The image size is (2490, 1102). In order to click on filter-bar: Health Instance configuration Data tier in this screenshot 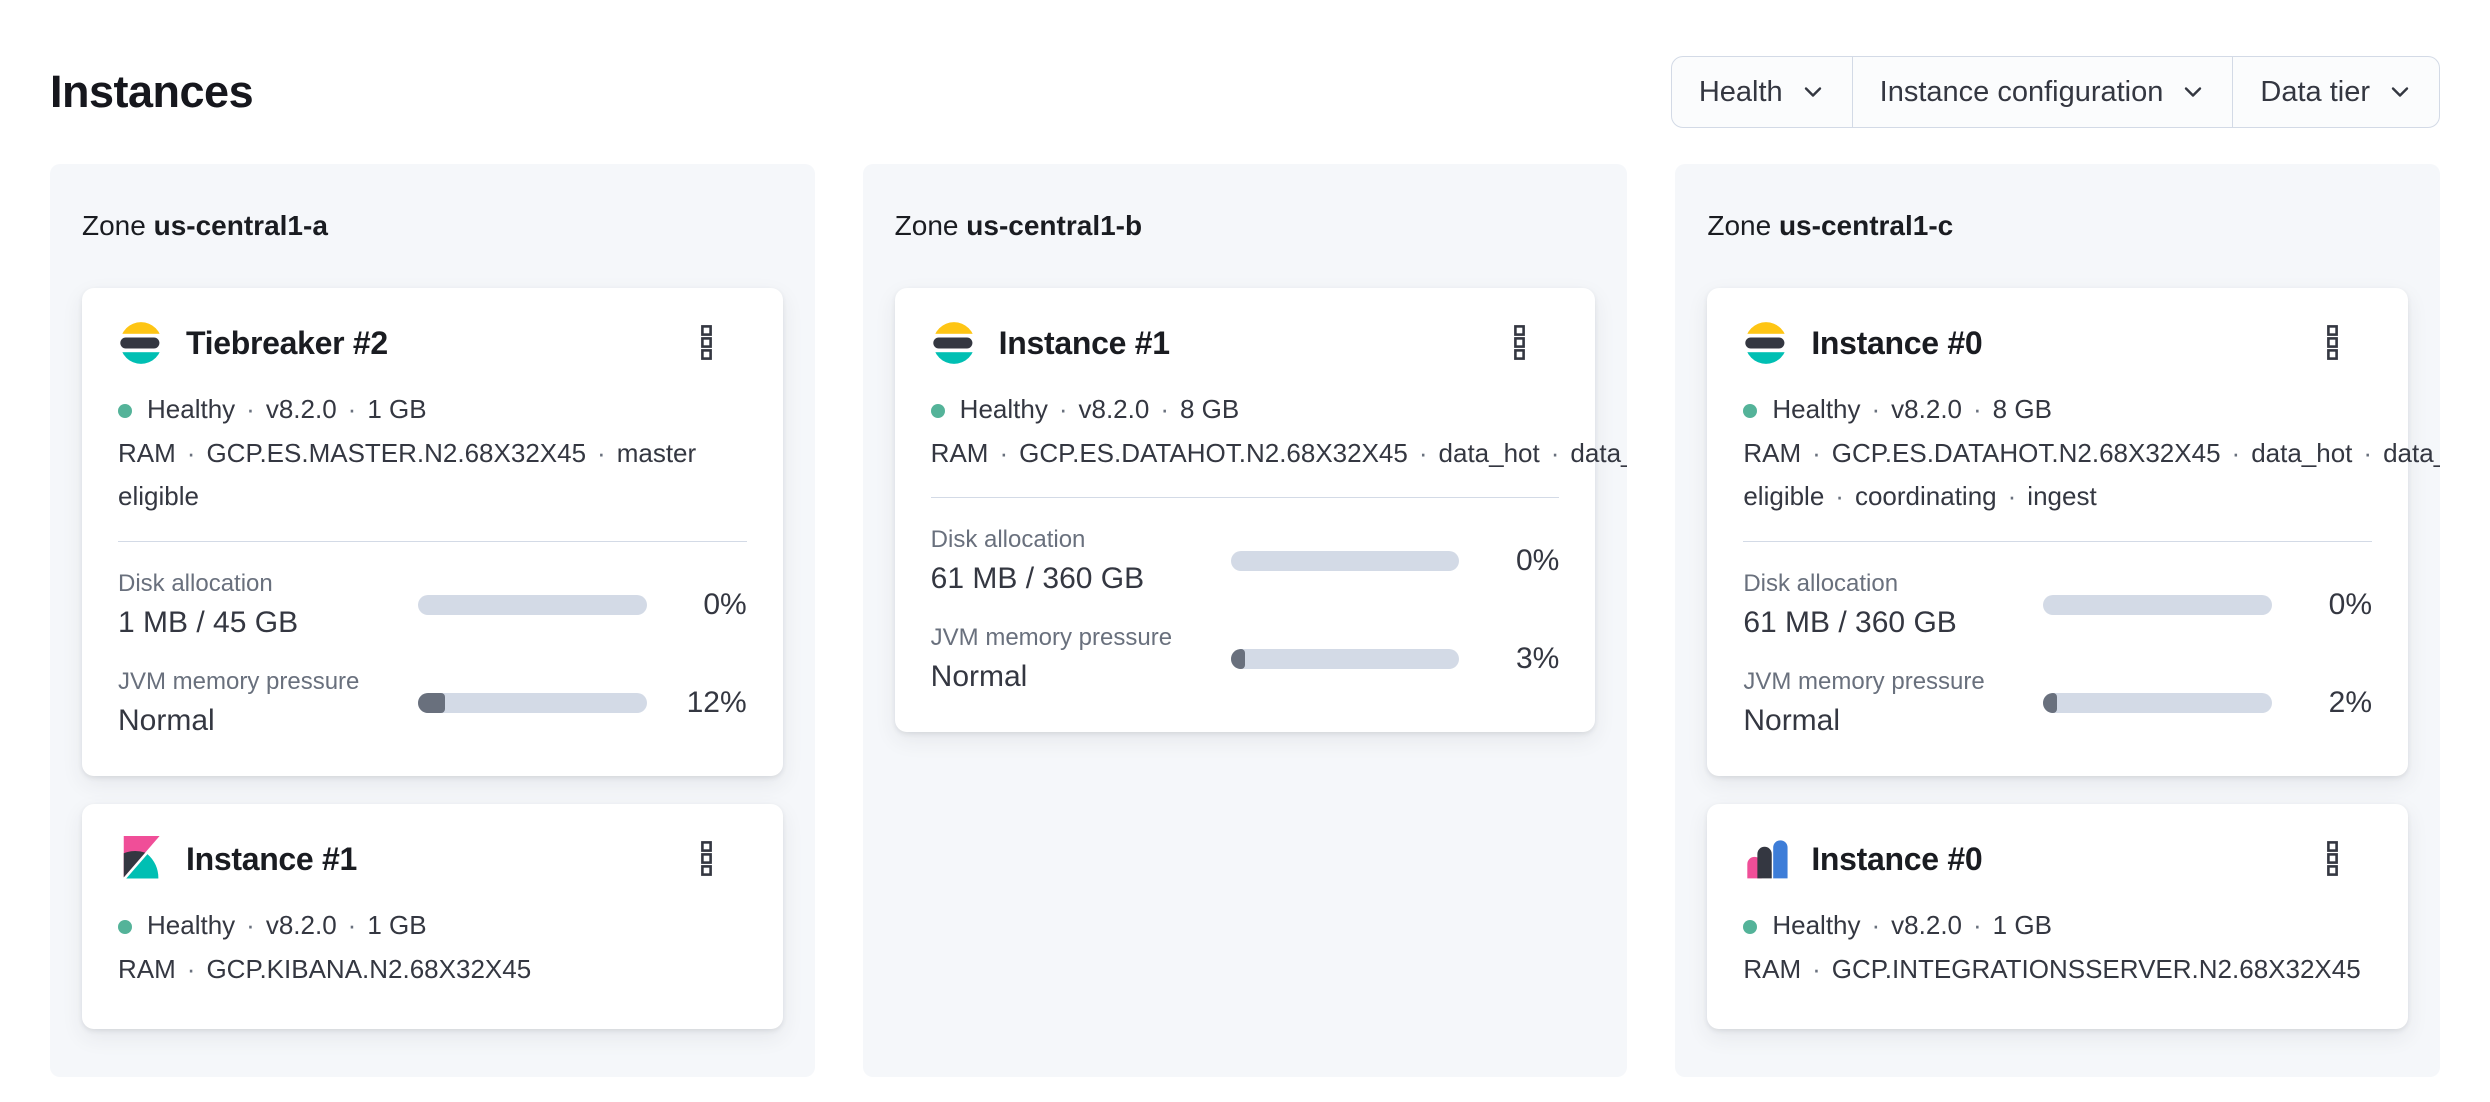, I will do `click(2055, 92)`.